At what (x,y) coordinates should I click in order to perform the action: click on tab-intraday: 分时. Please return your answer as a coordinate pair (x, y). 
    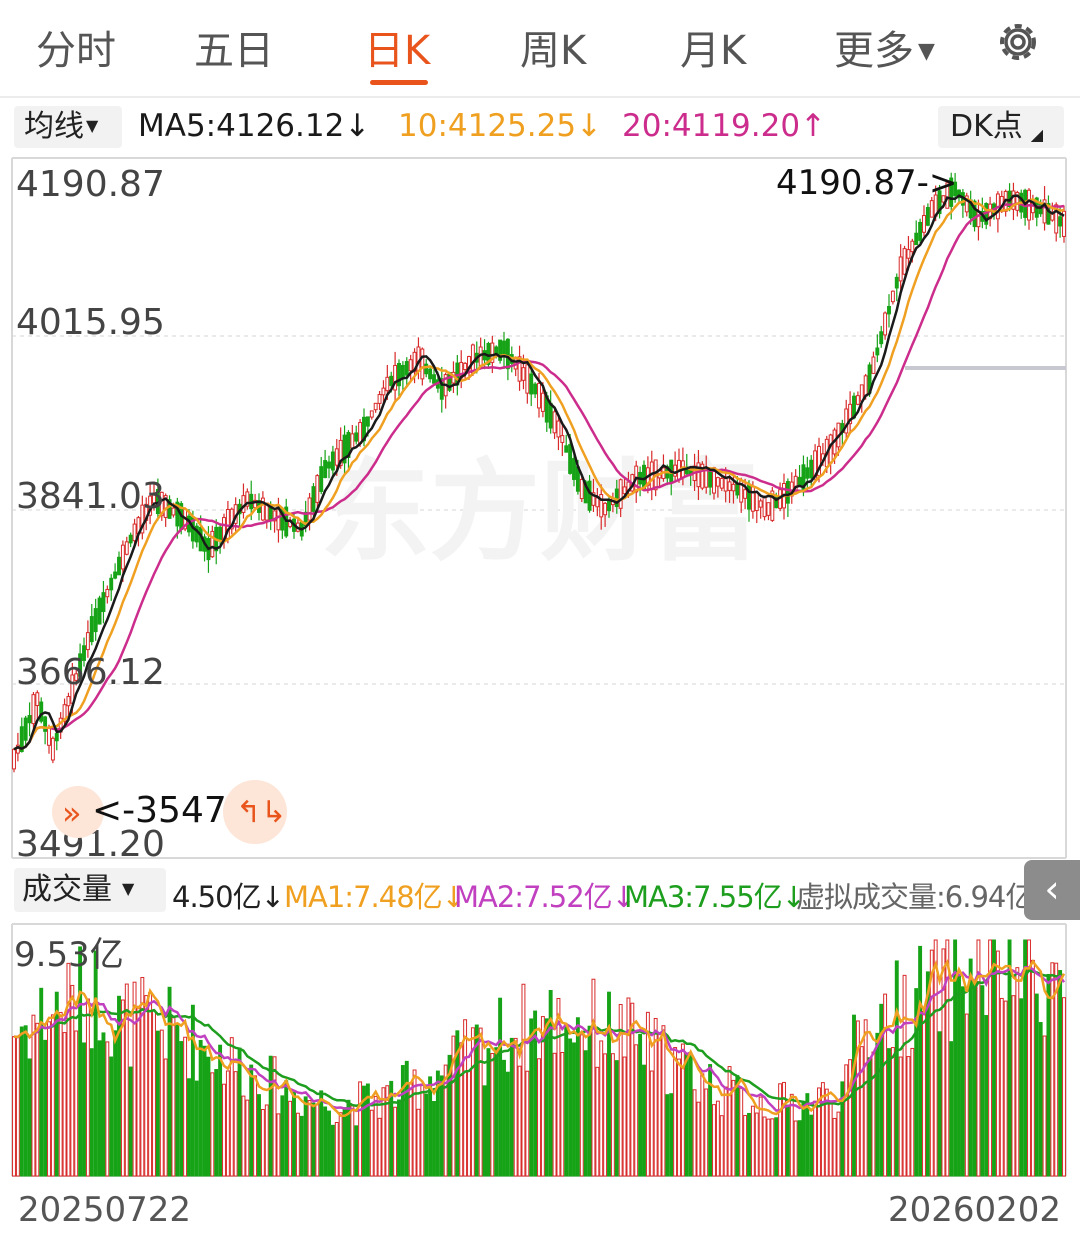
    Looking at the image, I should click on (76, 51).